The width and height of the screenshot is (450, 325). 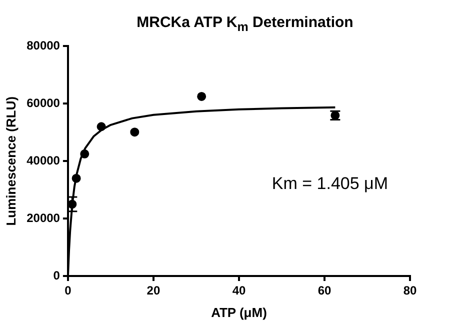 What do you see at coordinates (153, 291) in the screenshot?
I see `x-tick-label: 20` at bounding box center [153, 291].